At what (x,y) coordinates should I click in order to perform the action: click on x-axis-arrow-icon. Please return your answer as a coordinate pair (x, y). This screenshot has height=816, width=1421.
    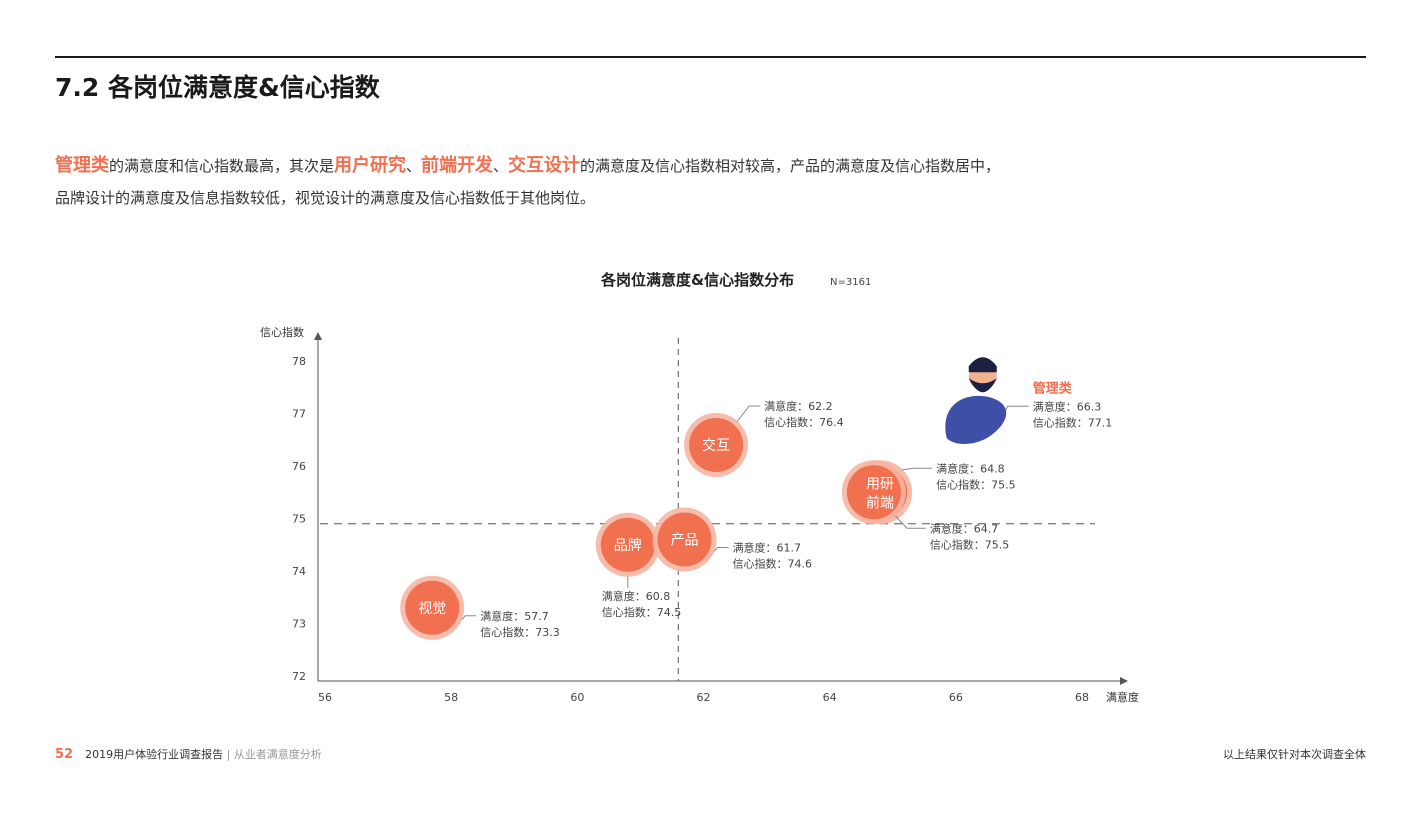
    Looking at the image, I should click on (1124, 681).